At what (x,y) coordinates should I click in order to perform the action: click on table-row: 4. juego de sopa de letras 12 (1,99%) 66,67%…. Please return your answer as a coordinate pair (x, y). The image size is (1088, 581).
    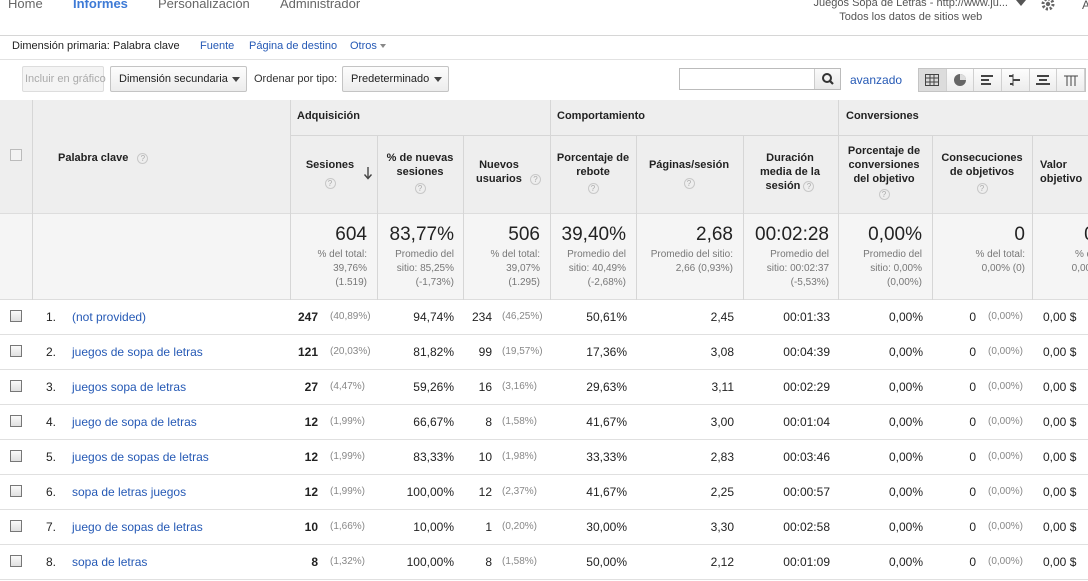
    Looking at the image, I should click on (544, 422).